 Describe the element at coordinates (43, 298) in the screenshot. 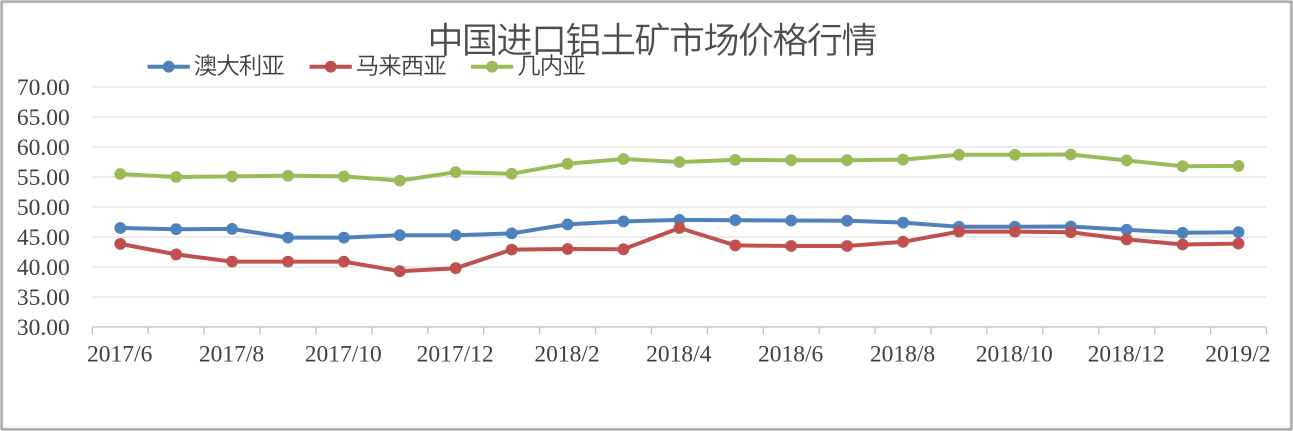

I see `svg-text: 35.00` at that location.